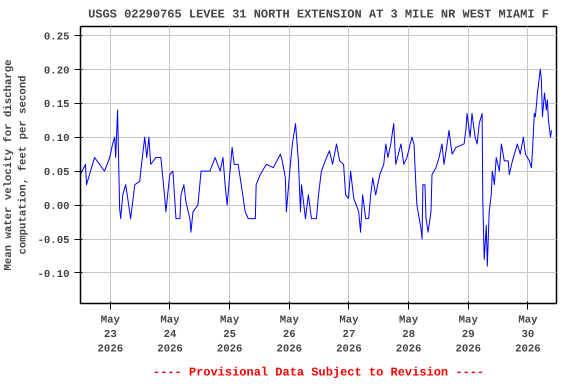 The image size is (576, 384). Describe the element at coordinates (468, 335) in the screenshot. I see `x-tick-label: May 29 2026` at that location.